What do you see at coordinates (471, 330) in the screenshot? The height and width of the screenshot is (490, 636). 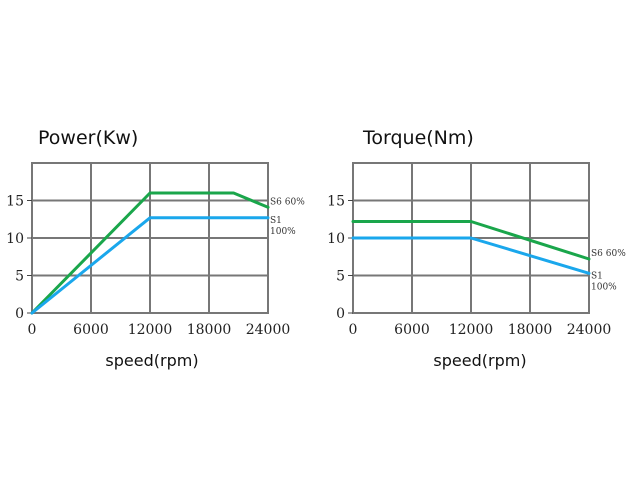 I see `torque-x-tick-label: 12000` at bounding box center [471, 330].